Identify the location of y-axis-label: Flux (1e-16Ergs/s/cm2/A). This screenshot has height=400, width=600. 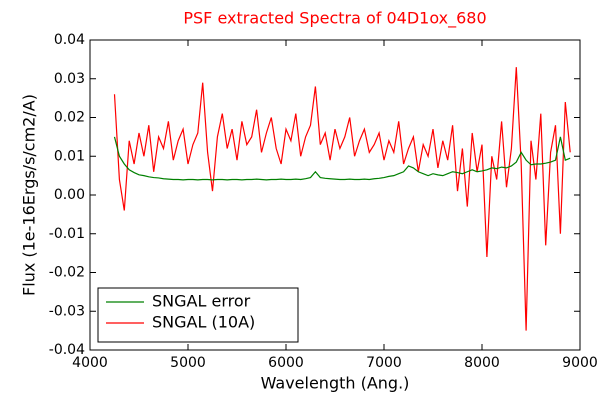
(29, 195).